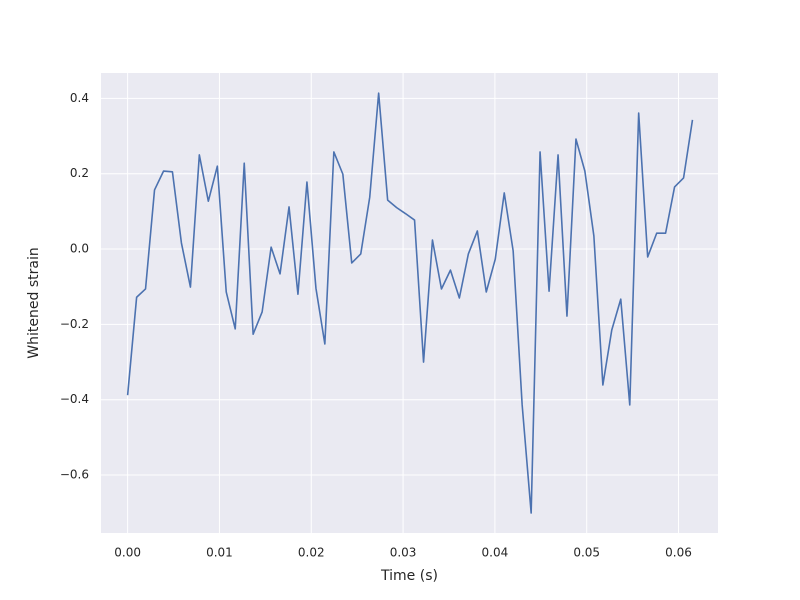 Image resolution: width=800 pixels, height=600 pixels. What do you see at coordinates (495, 553) in the screenshot?
I see `x-tick-label: 0.04` at bounding box center [495, 553].